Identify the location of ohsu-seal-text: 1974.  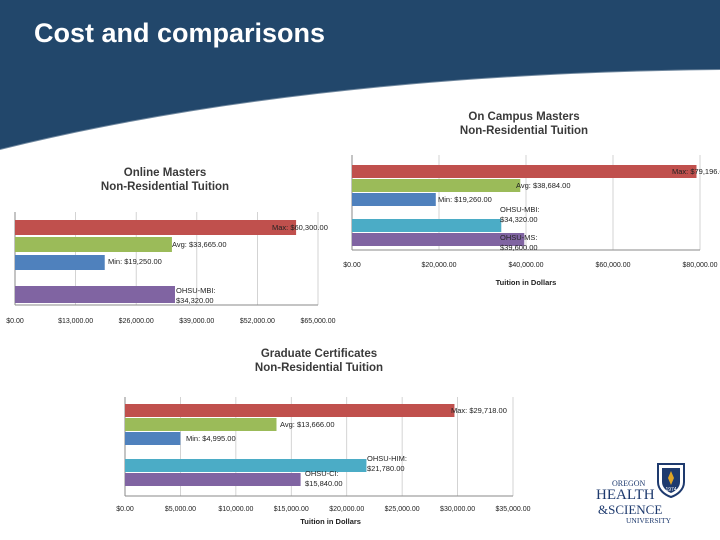
(670, 490).